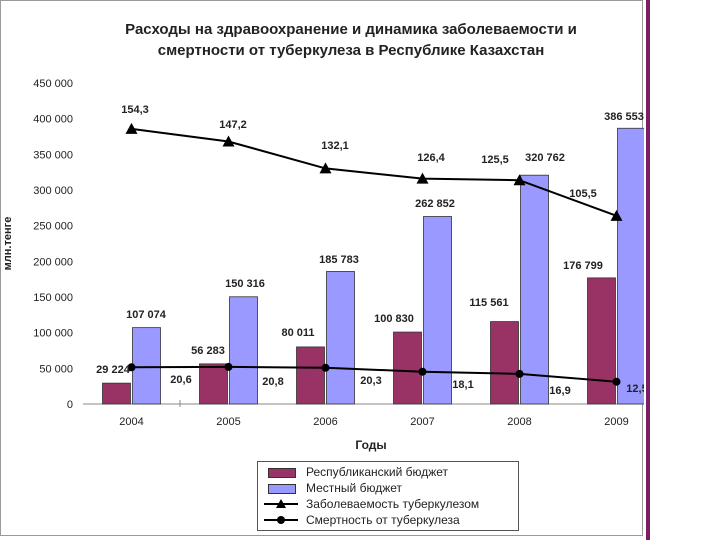 The height and width of the screenshot is (540, 720). What do you see at coordinates (135, 110) in the screenshot?
I see `data-label-incidence: 154,3` at bounding box center [135, 110].